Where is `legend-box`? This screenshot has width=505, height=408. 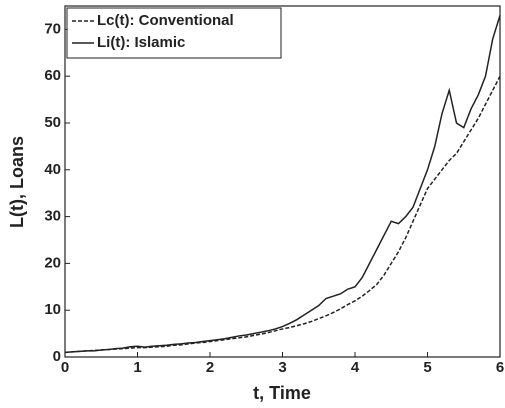
legend-box is located at coordinates (174, 33).